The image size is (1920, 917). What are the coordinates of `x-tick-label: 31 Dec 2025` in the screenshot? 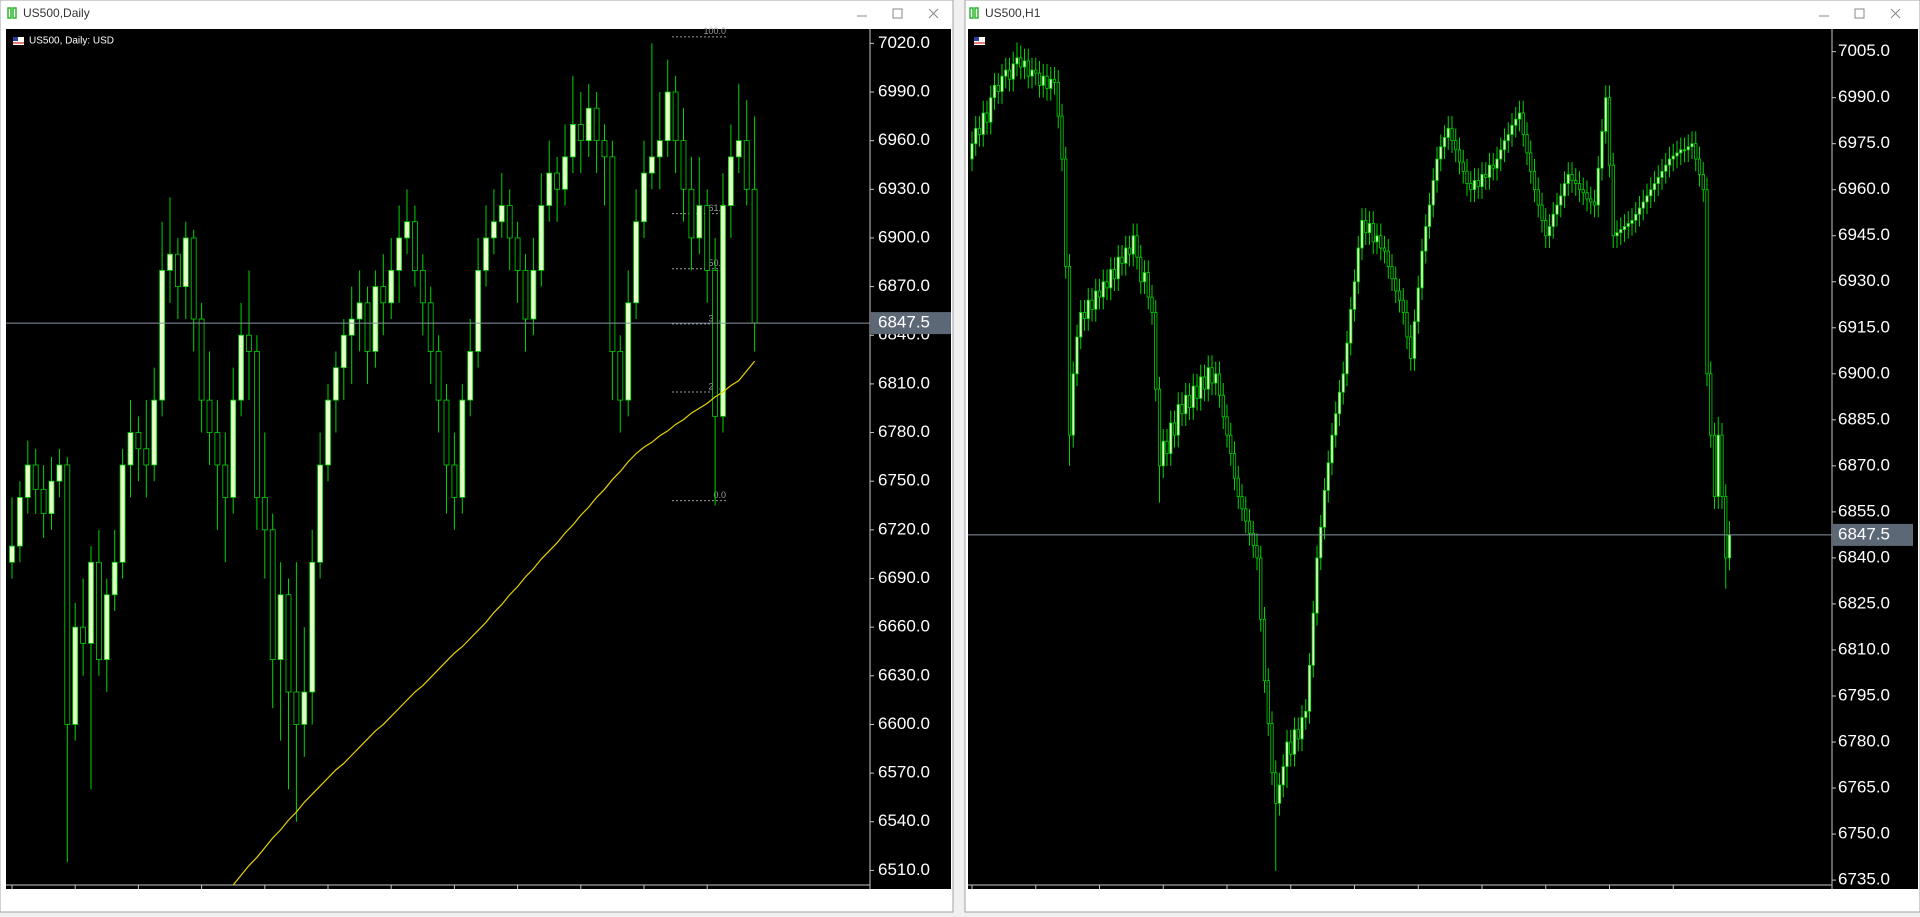 It's located at (545, 896).